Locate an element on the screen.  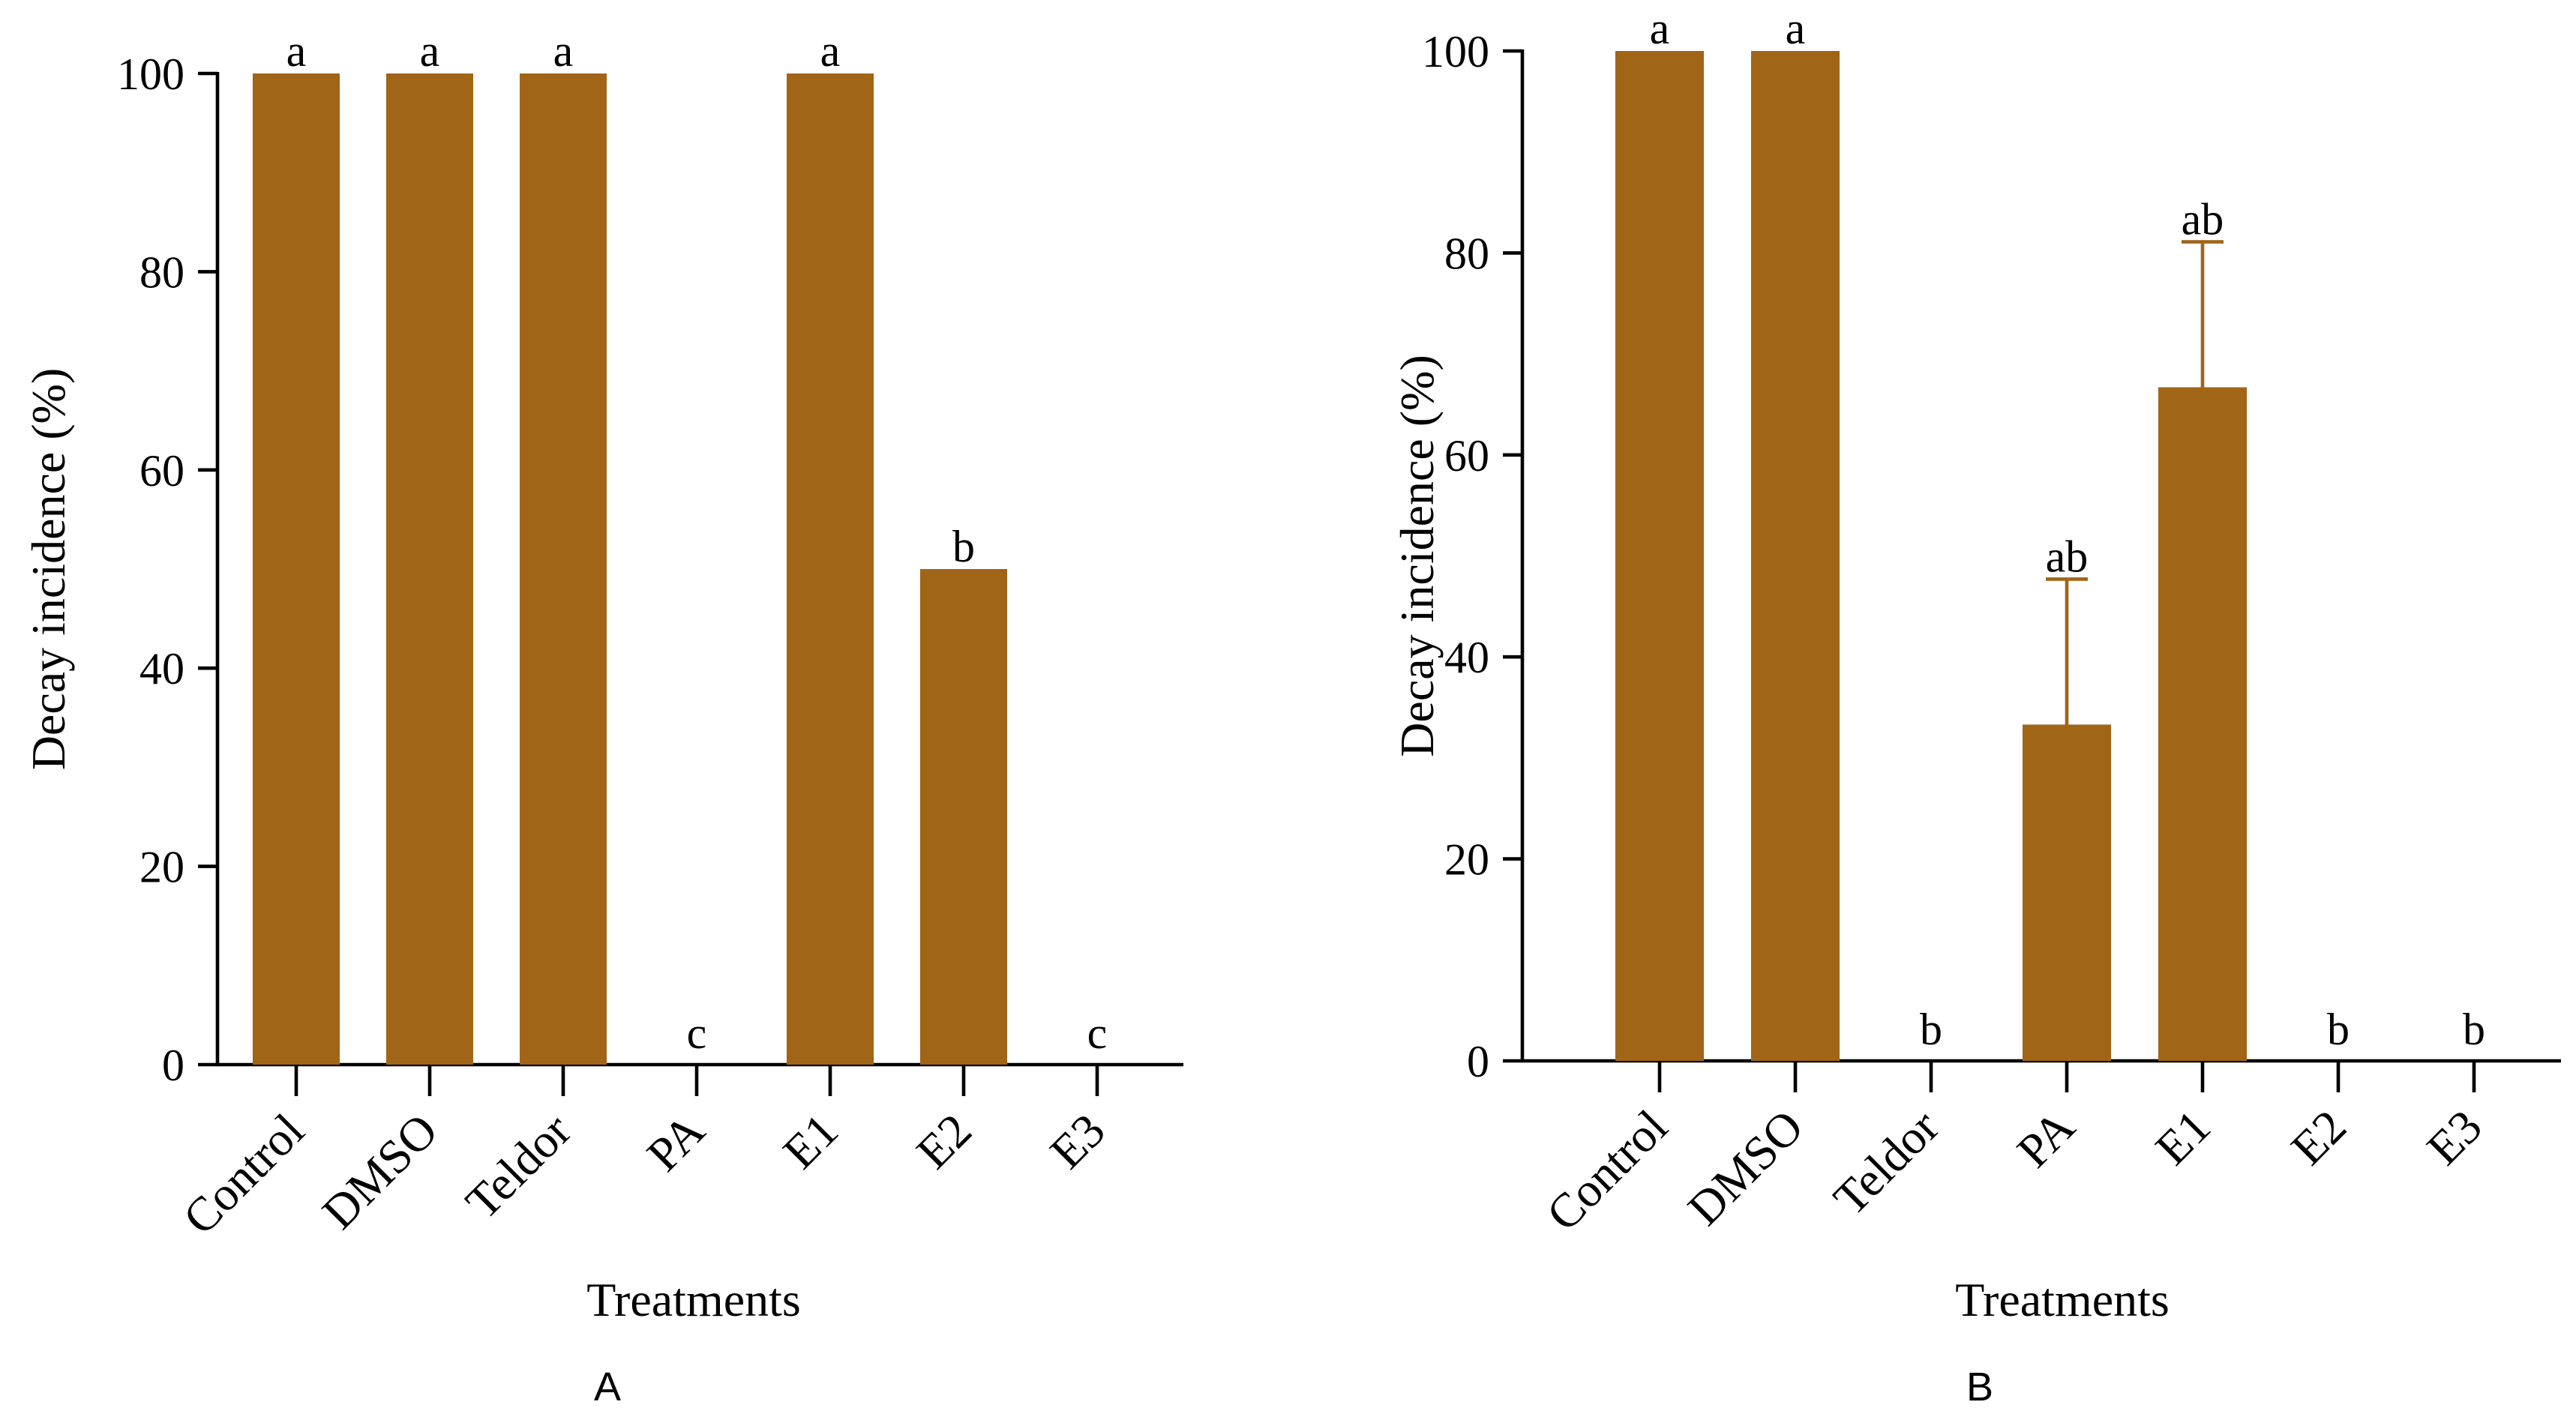
bar-teldor is located at coordinates (564, 569).